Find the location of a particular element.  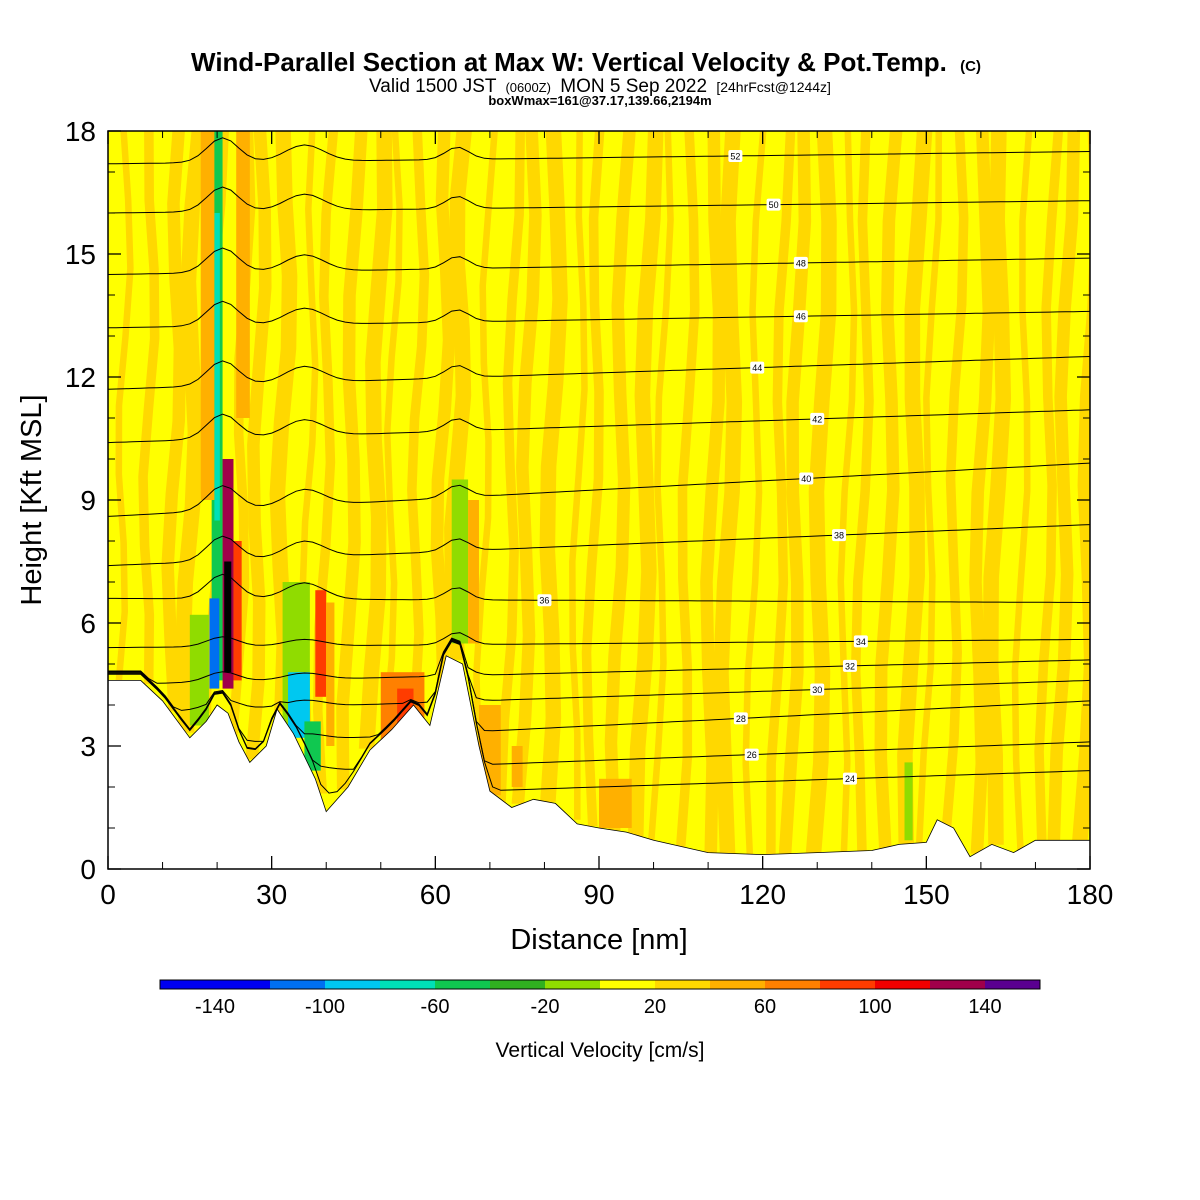

y-tick-label: 3 is located at coordinates (88, 746).